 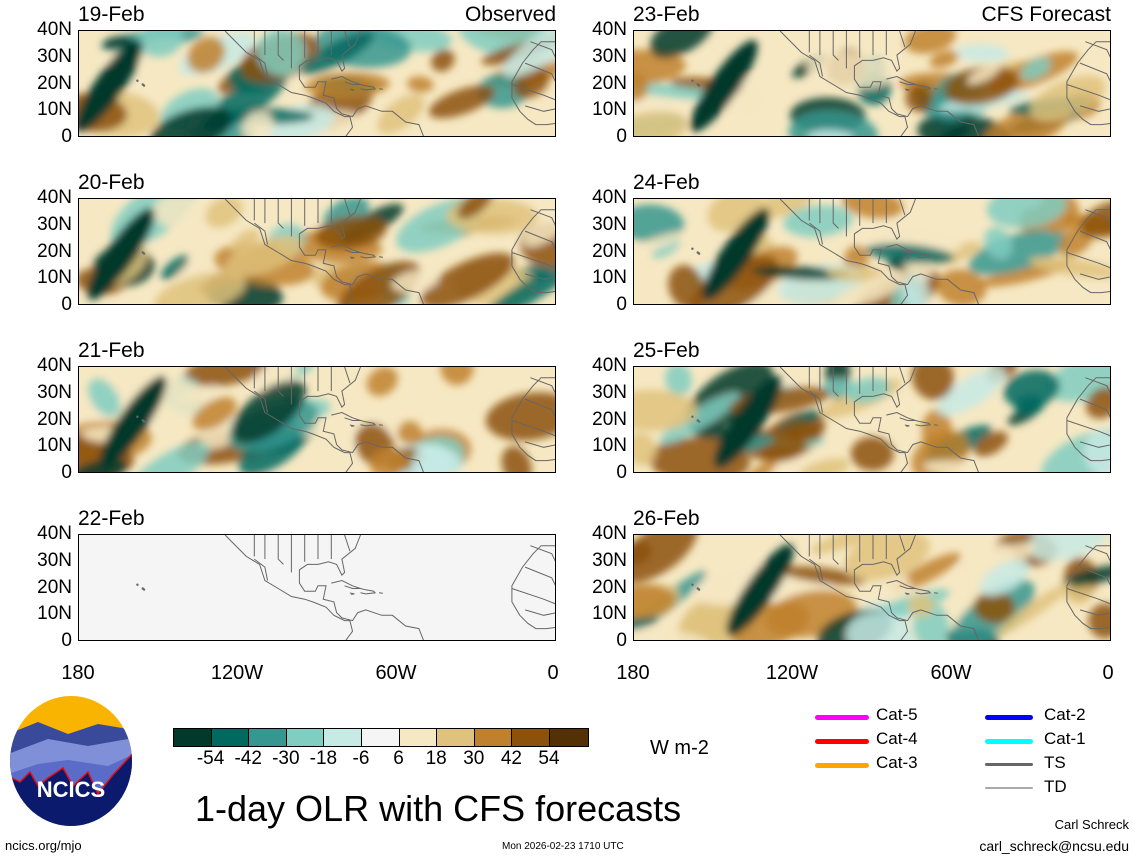 I want to click on colorbar-label: 42, so click(x=511, y=758).